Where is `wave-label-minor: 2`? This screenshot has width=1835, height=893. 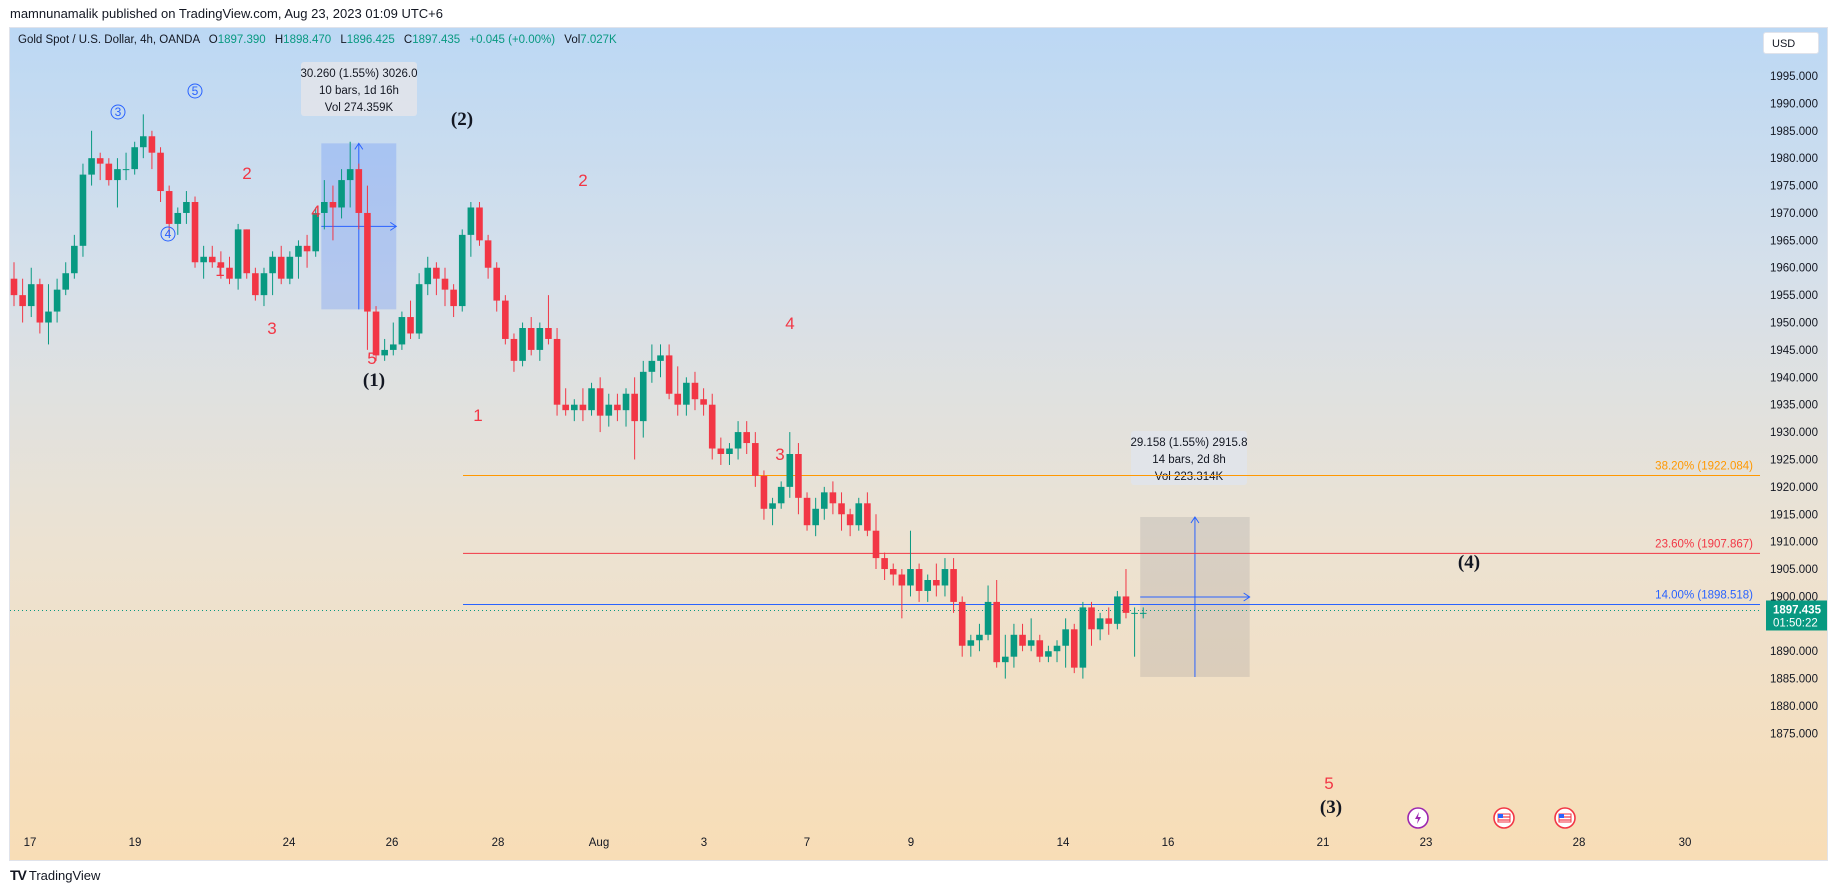
wave-label-minor: 2 is located at coordinates (582, 180).